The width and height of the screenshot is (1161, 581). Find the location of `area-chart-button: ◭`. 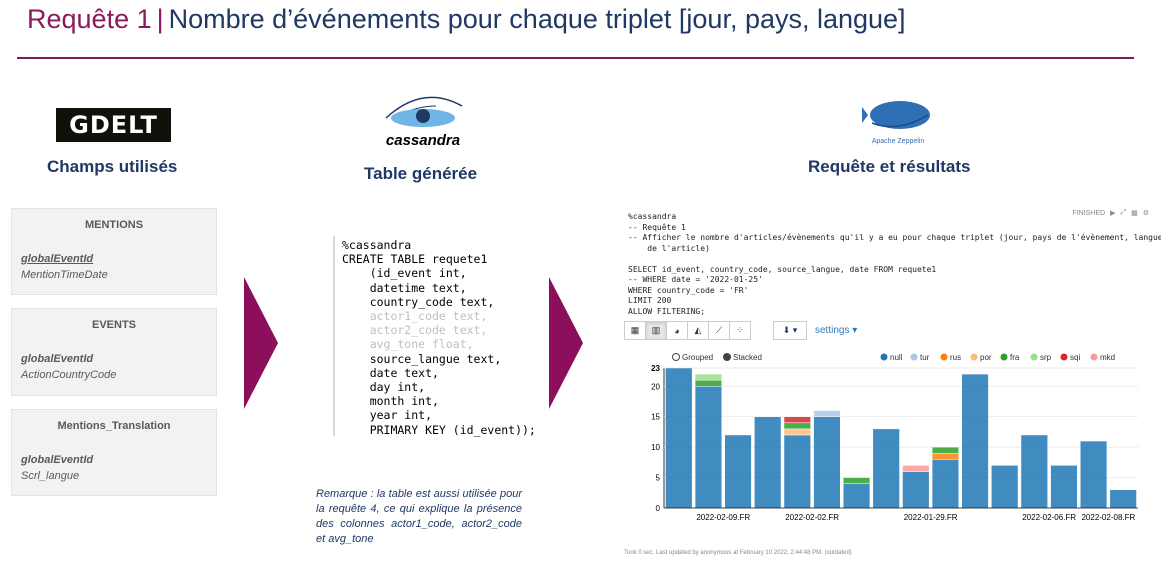

area-chart-button: ◭ is located at coordinates (698, 330).